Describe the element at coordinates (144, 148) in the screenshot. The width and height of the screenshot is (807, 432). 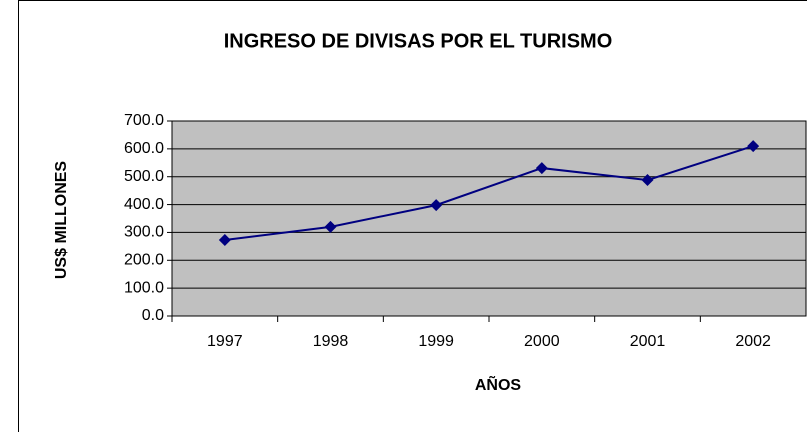
I see `y-tick-label: 600.0` at that location.